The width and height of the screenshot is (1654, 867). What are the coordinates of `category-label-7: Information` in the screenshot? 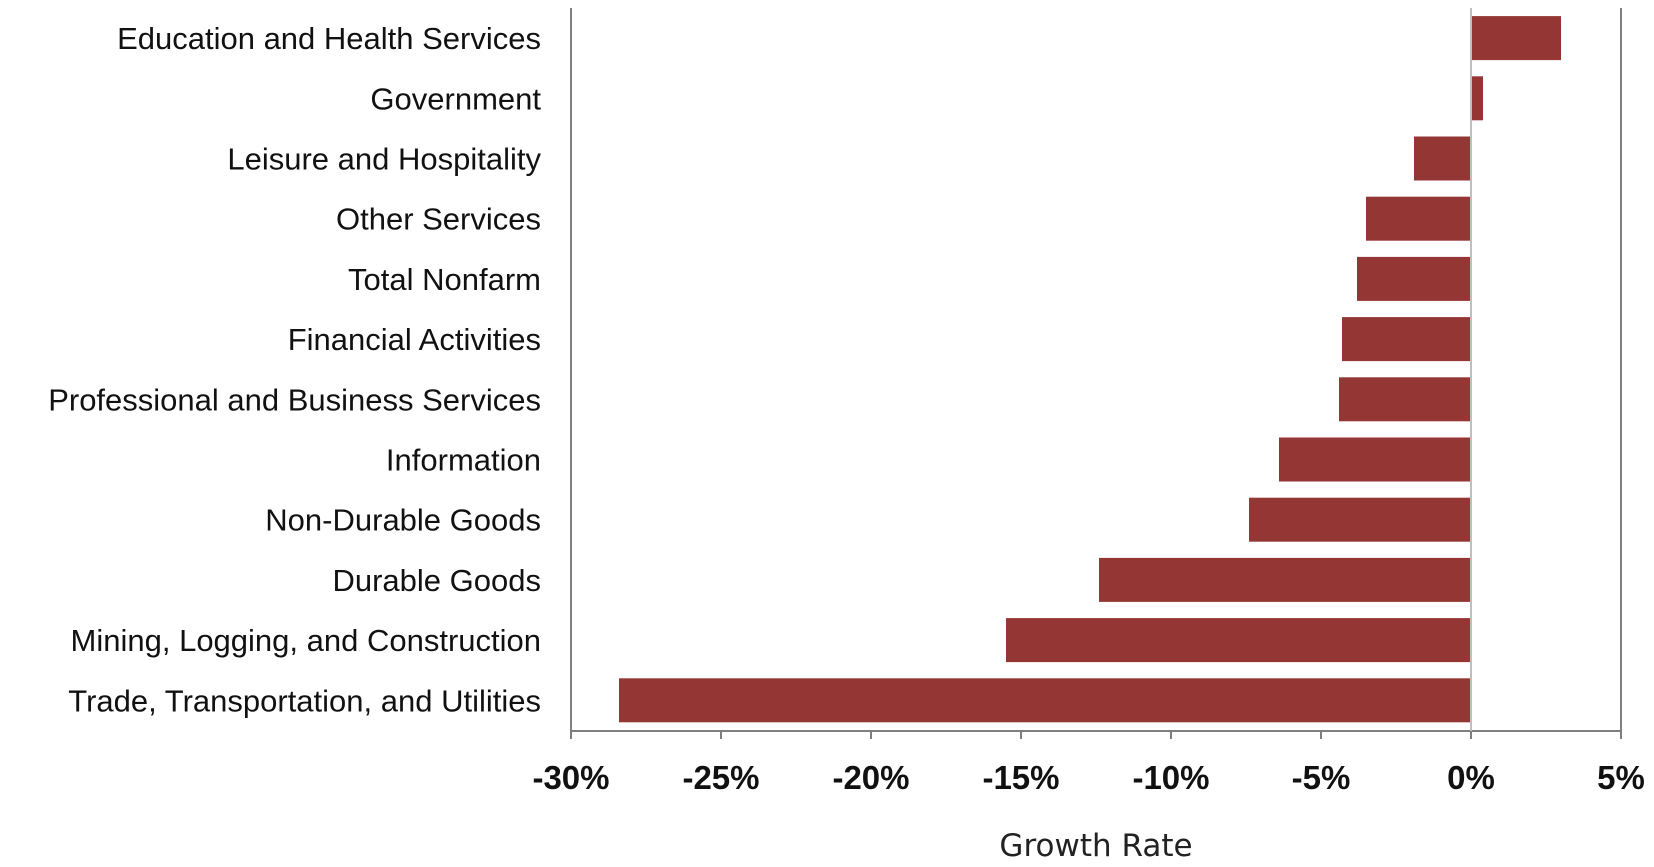 It's located at (463, 460).